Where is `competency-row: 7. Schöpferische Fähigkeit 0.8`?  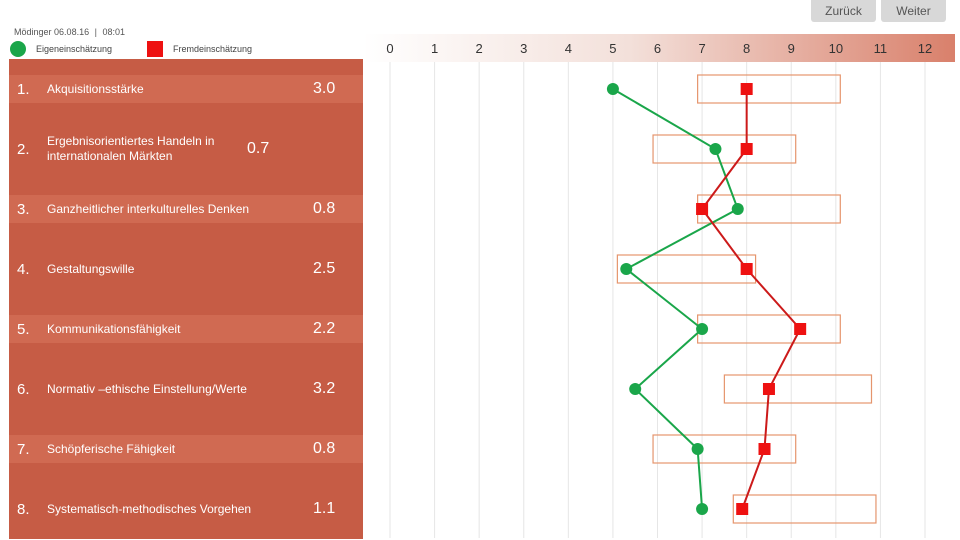
competency-row: 7. Schöpferische Fähigkeit 0.8 is located at coordinates (186, 449).